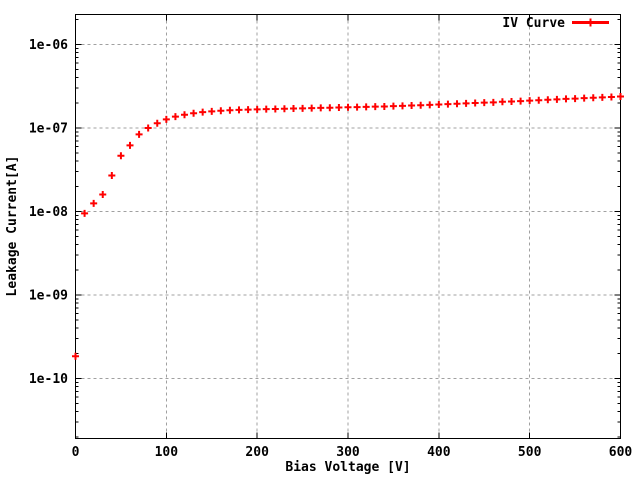 Image resolution: width=640 pixels, height=480 pixels. I want to click on x-tick-label: 300, so click(348, 452).